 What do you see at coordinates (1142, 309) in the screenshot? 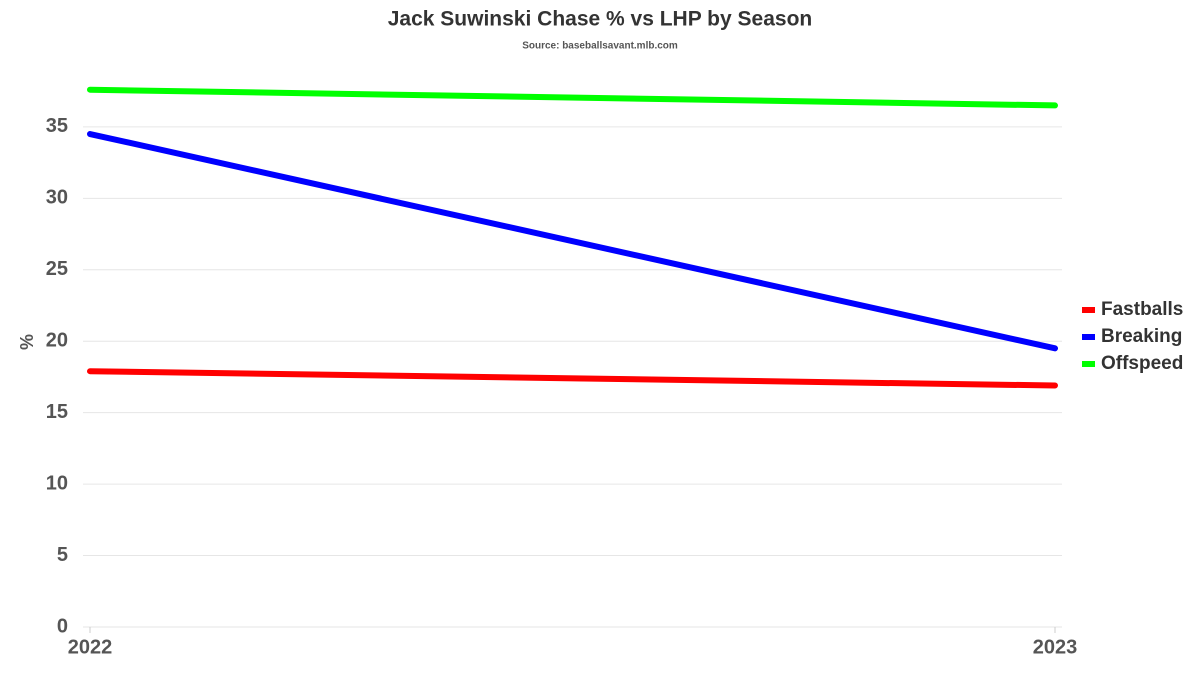
I see `legend-label: Fastballs` at bounding box center [1142, 309].